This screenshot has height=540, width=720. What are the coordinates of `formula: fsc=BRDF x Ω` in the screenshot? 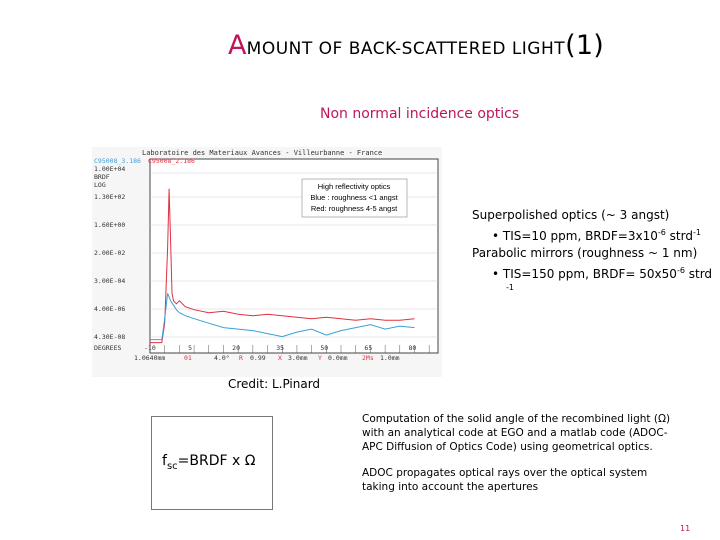 It's located at (208, 462).